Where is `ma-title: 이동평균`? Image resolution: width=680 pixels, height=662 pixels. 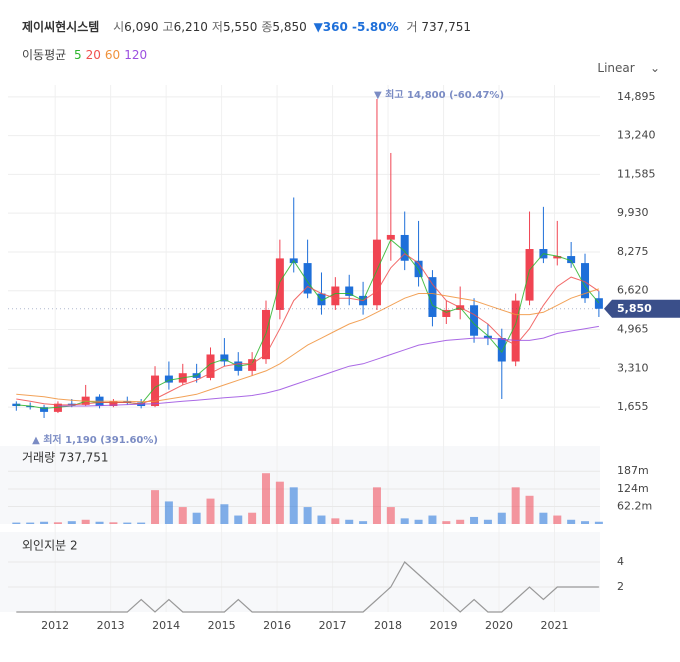 ma-title: 이동평균 is located at coordinates (44, 55).